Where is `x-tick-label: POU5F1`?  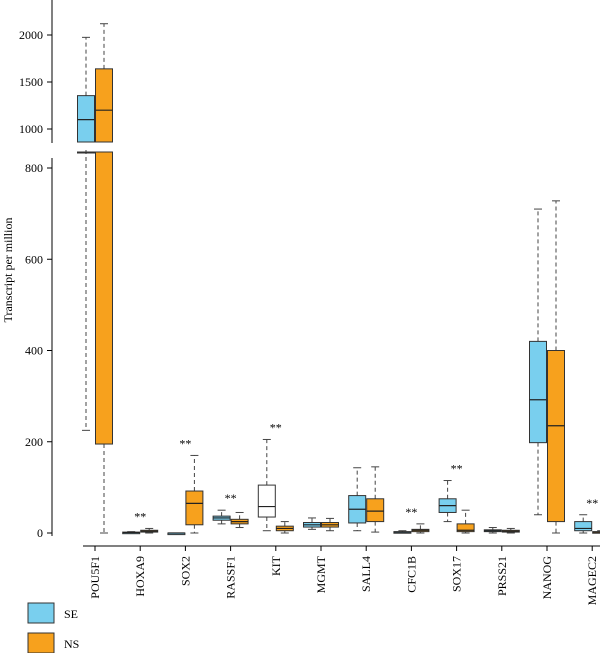 x-tick-label: POU5F1 is located at coordinates (95, 577).